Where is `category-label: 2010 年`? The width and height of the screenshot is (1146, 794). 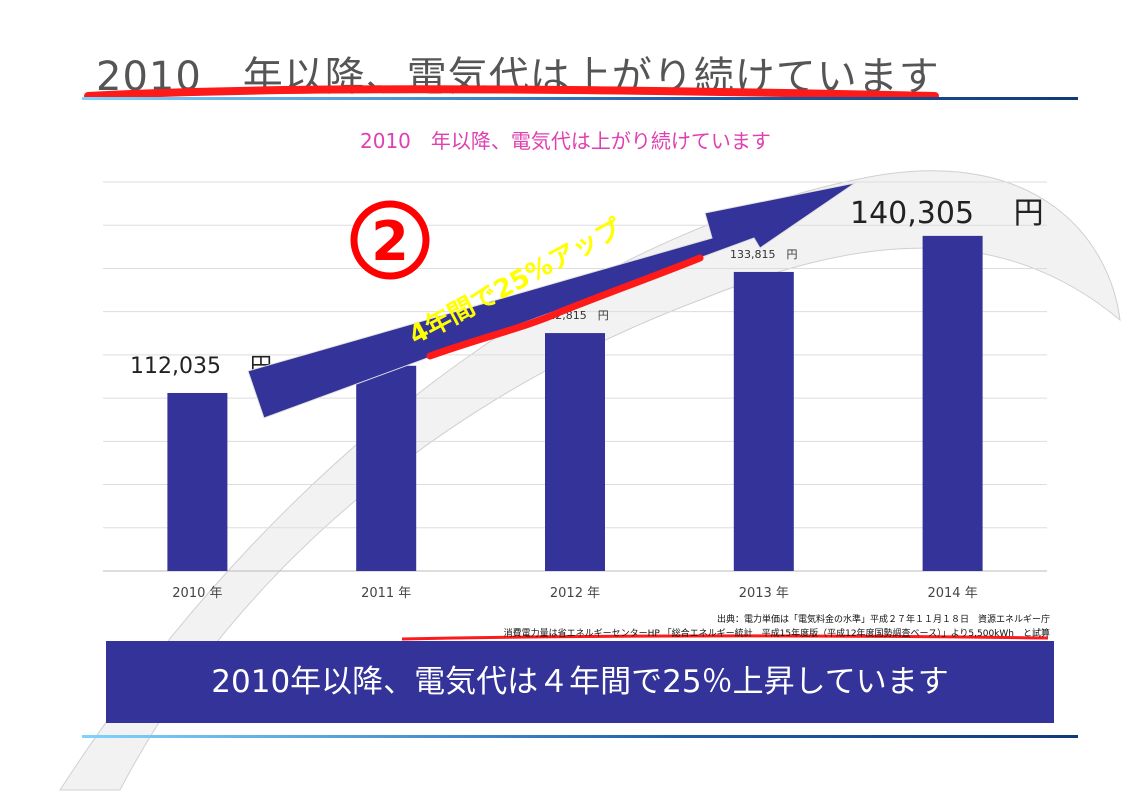
category-label: 2010 年 is located at coordinates (197, 593).